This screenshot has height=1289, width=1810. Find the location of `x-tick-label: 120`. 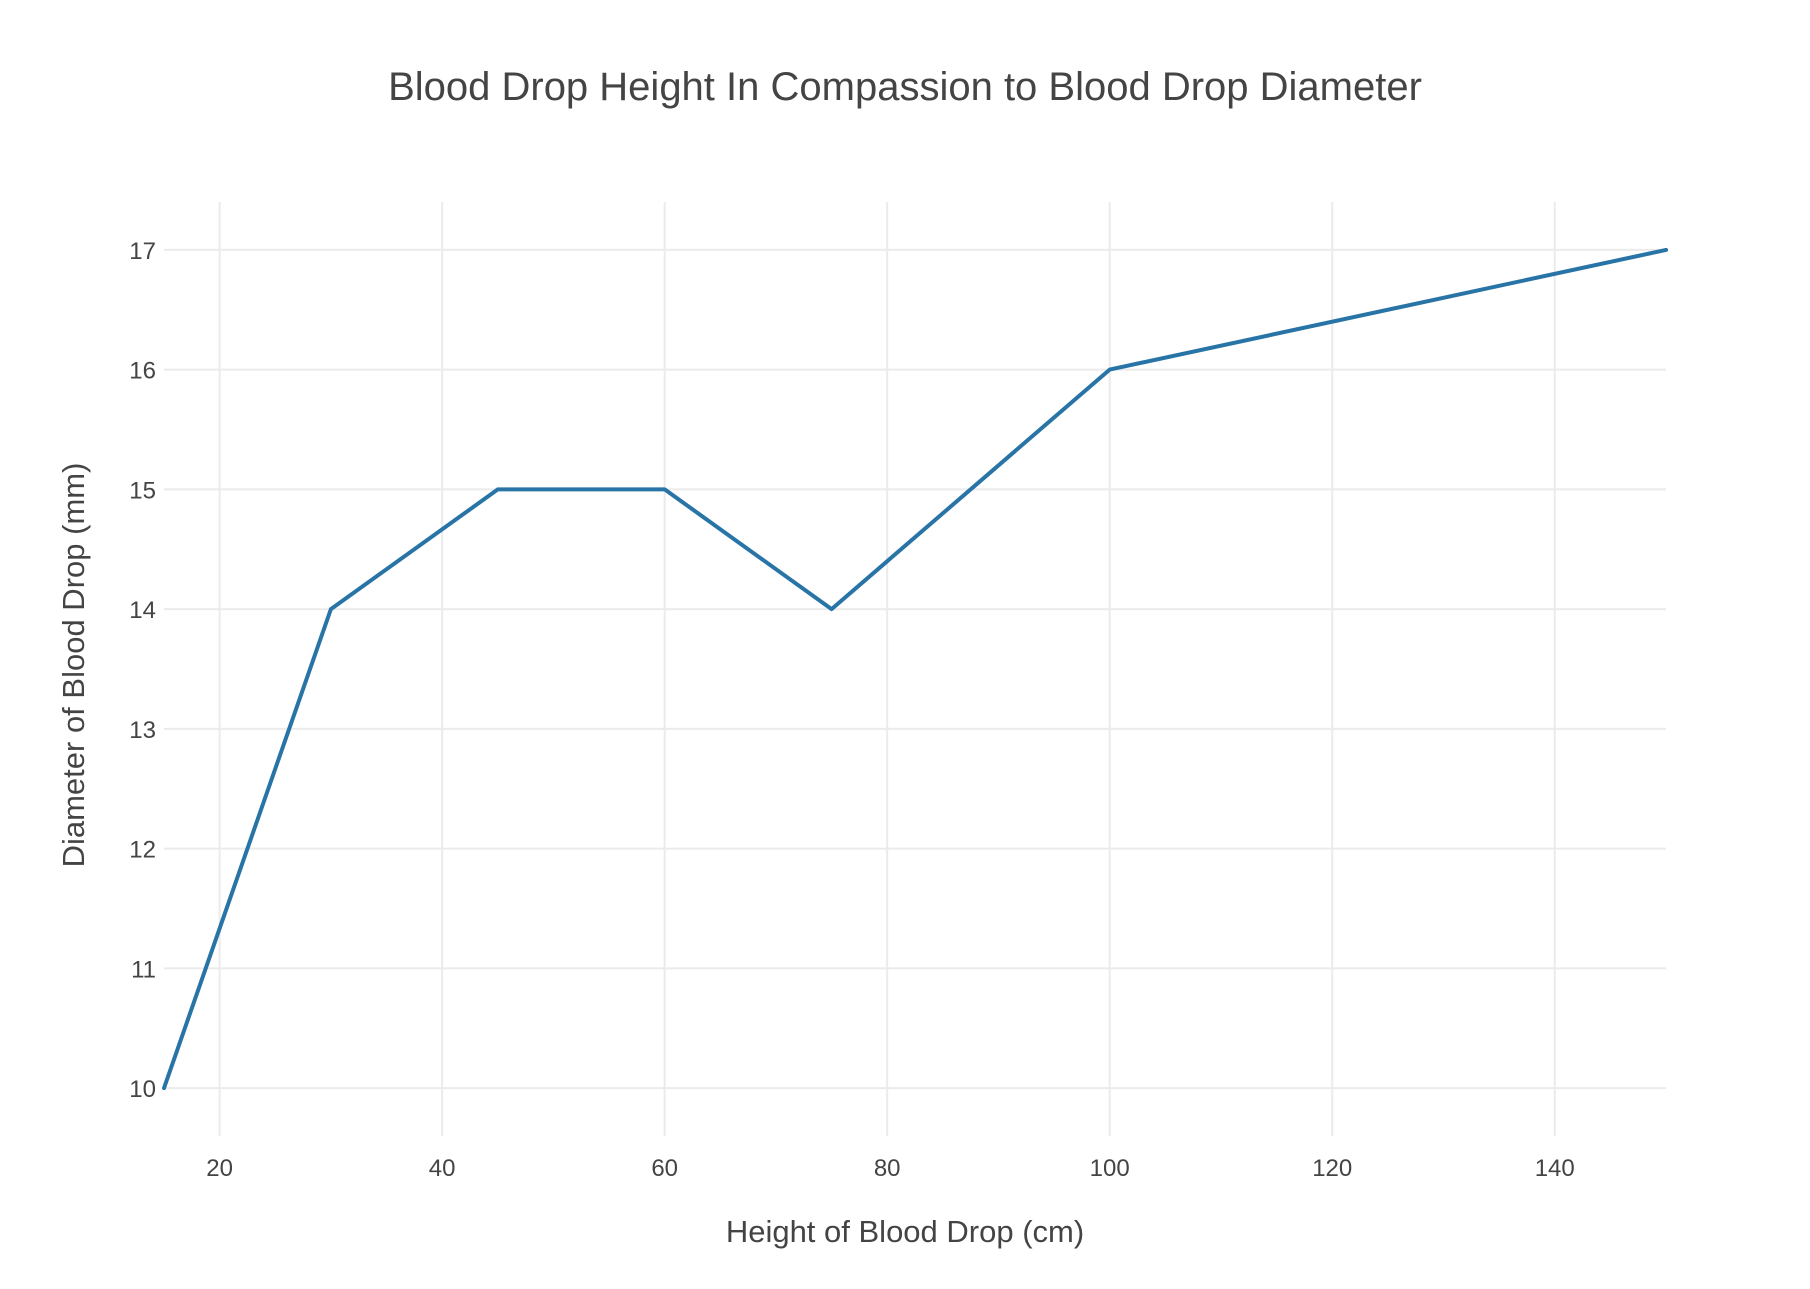

x-tick-label: 120 is located at coordinates (1332, 1168).